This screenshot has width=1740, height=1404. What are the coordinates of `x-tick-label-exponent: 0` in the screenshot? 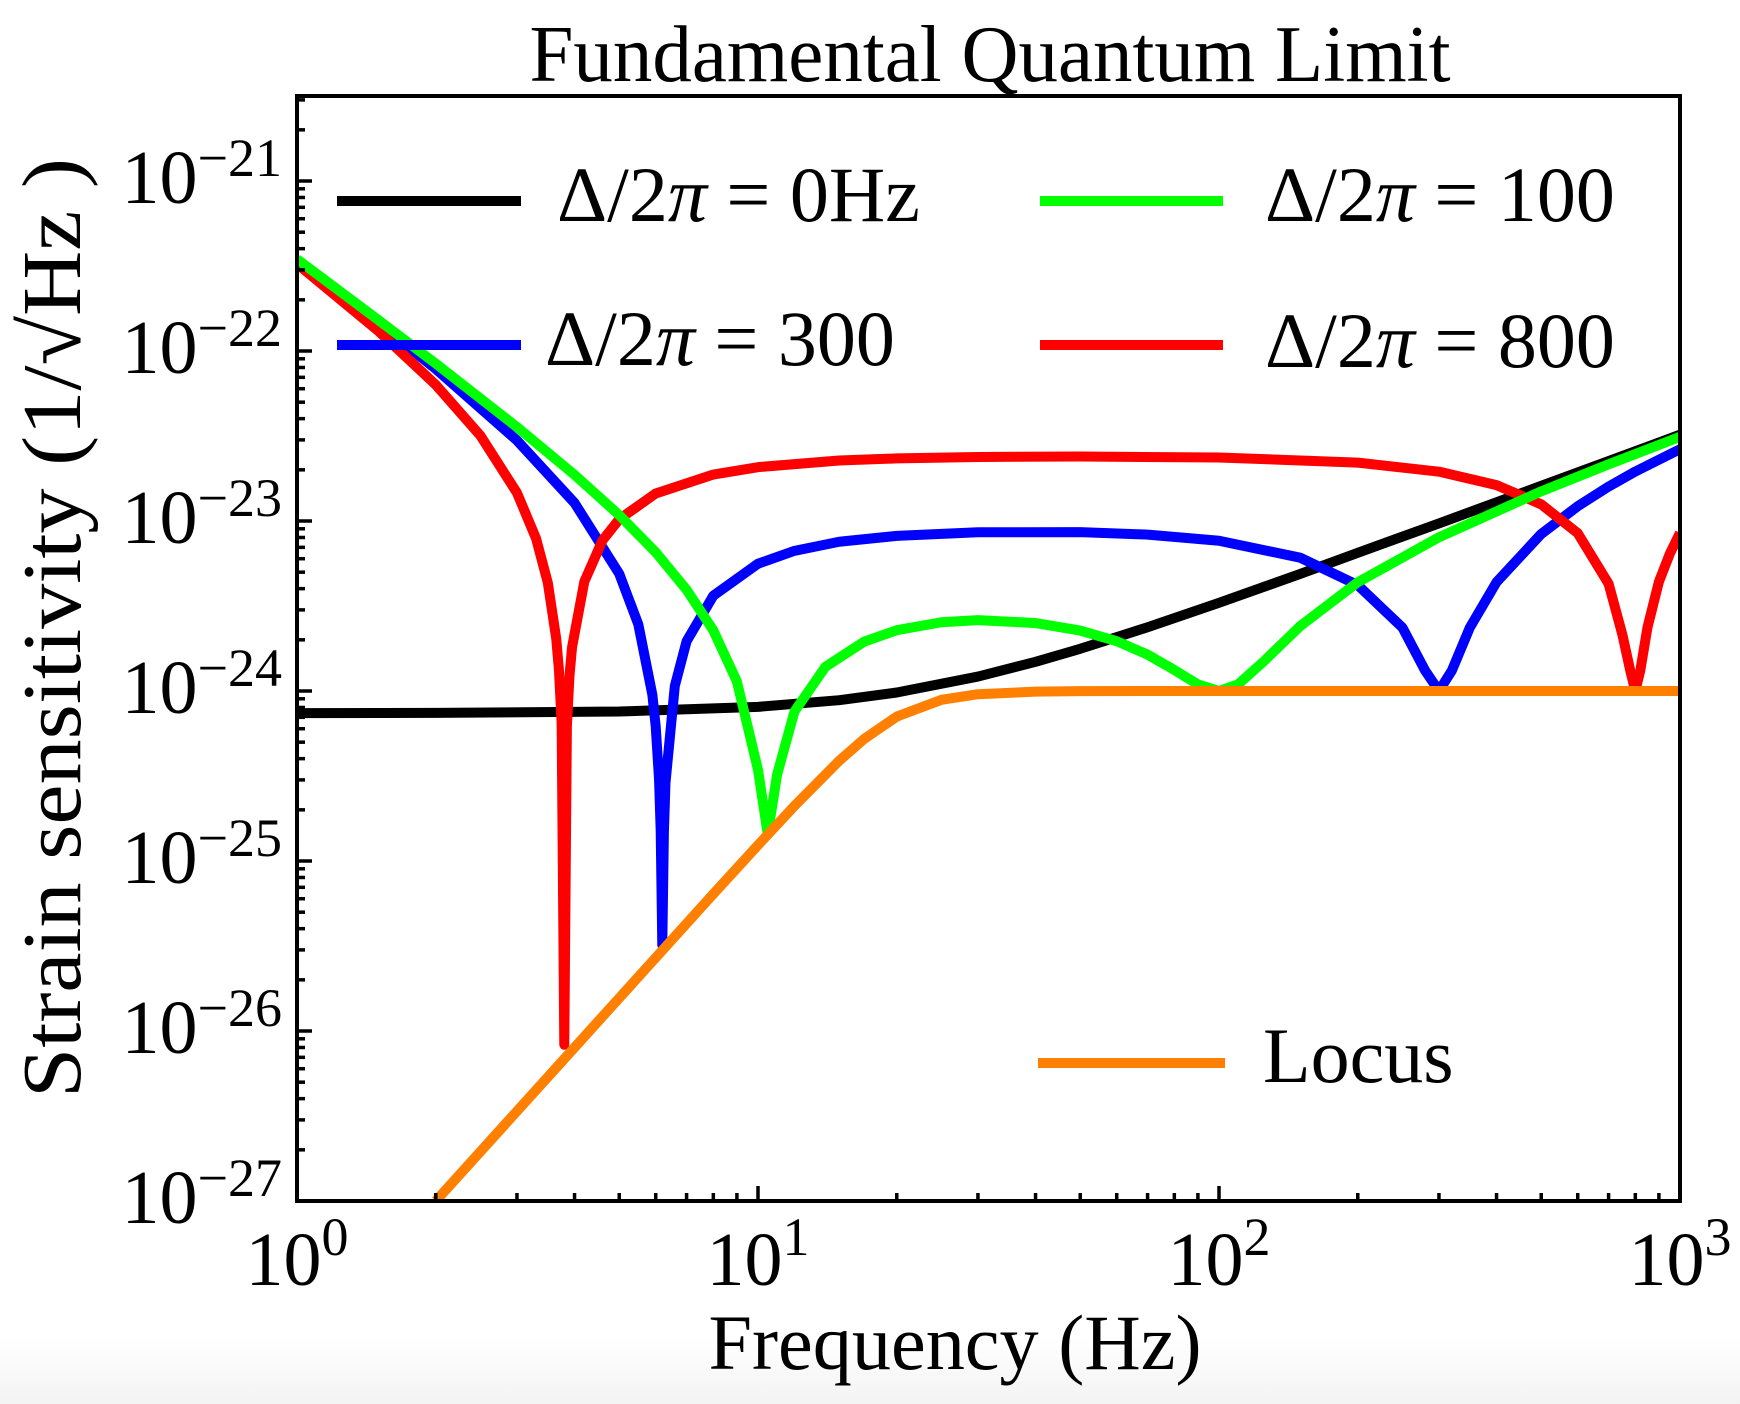 It's located at (335, 1237).